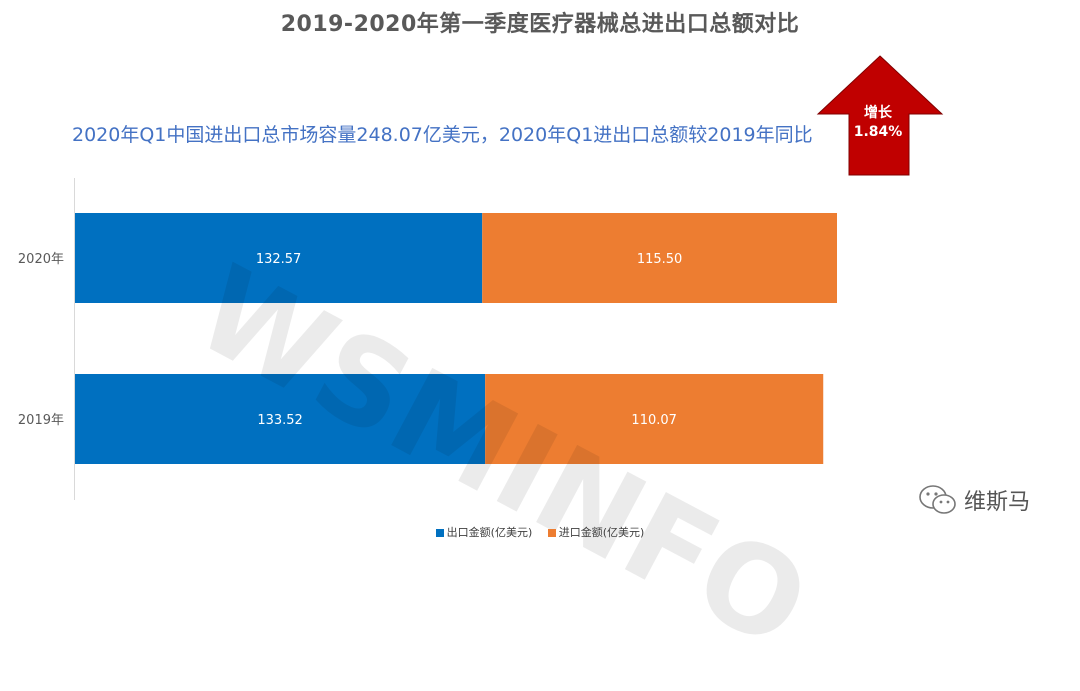 Image resolution: width=1080 pixels, height=691 pixels. Describe the element at coordinates (439, 533) in the screenshot. I see `legend-swatch-export` at that location.